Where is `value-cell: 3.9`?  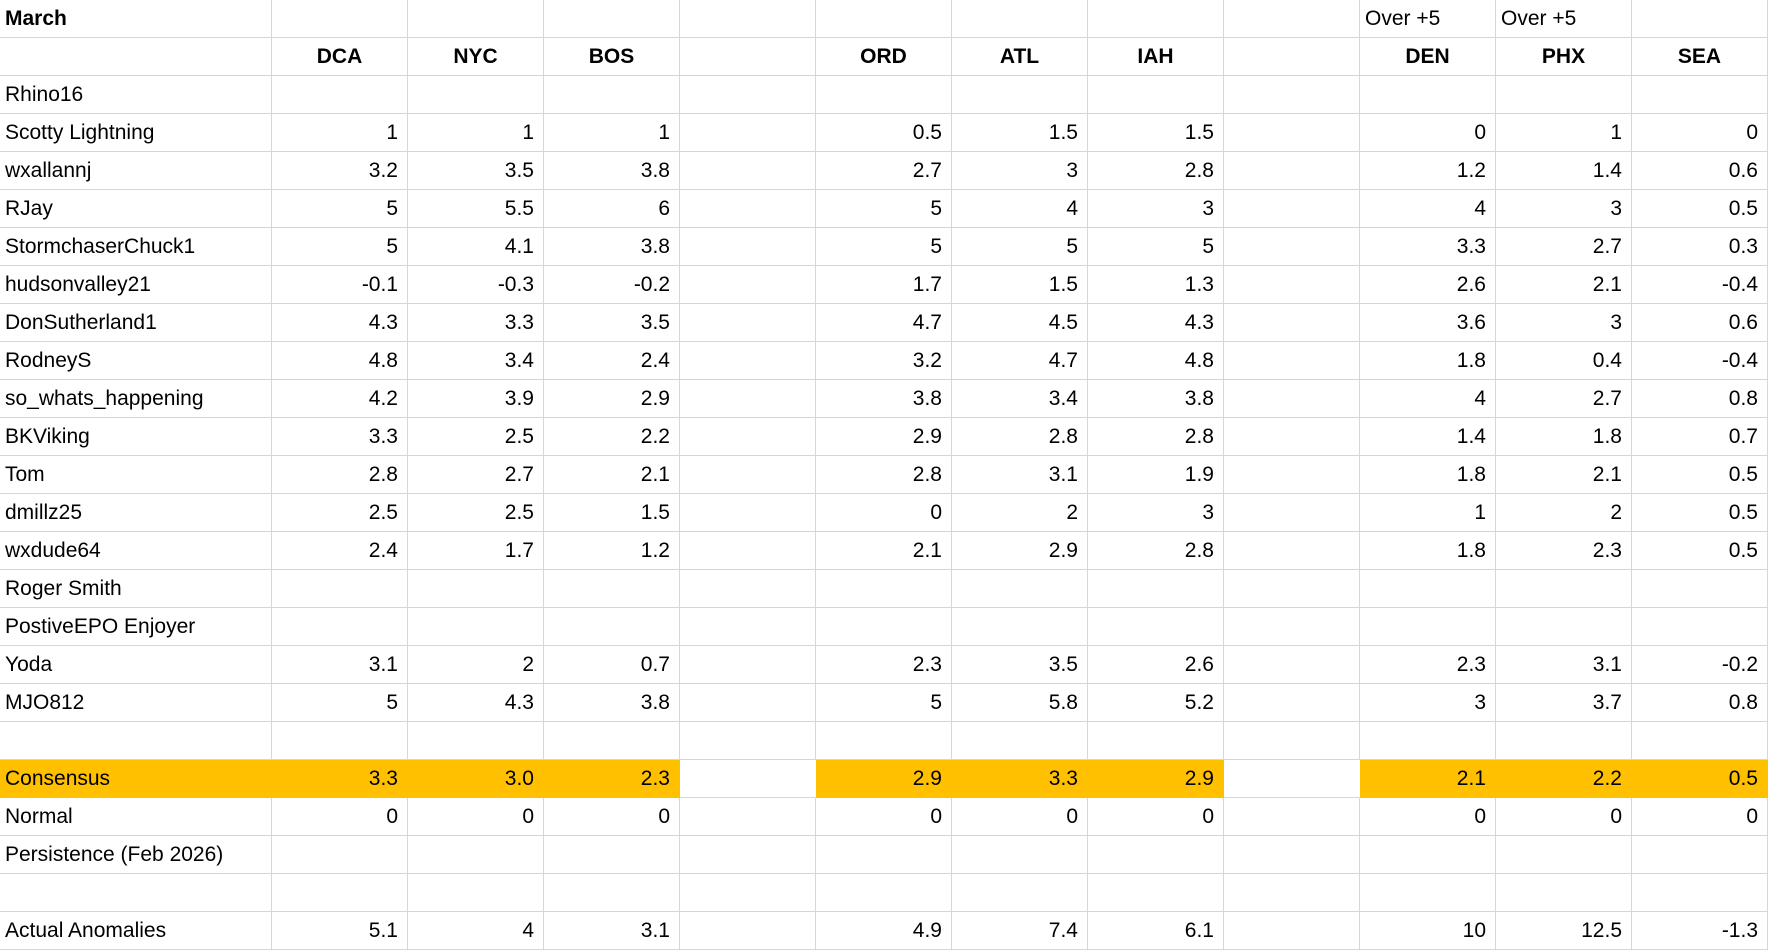
value-cell: 3.9 is located at coordinates (476, 399).